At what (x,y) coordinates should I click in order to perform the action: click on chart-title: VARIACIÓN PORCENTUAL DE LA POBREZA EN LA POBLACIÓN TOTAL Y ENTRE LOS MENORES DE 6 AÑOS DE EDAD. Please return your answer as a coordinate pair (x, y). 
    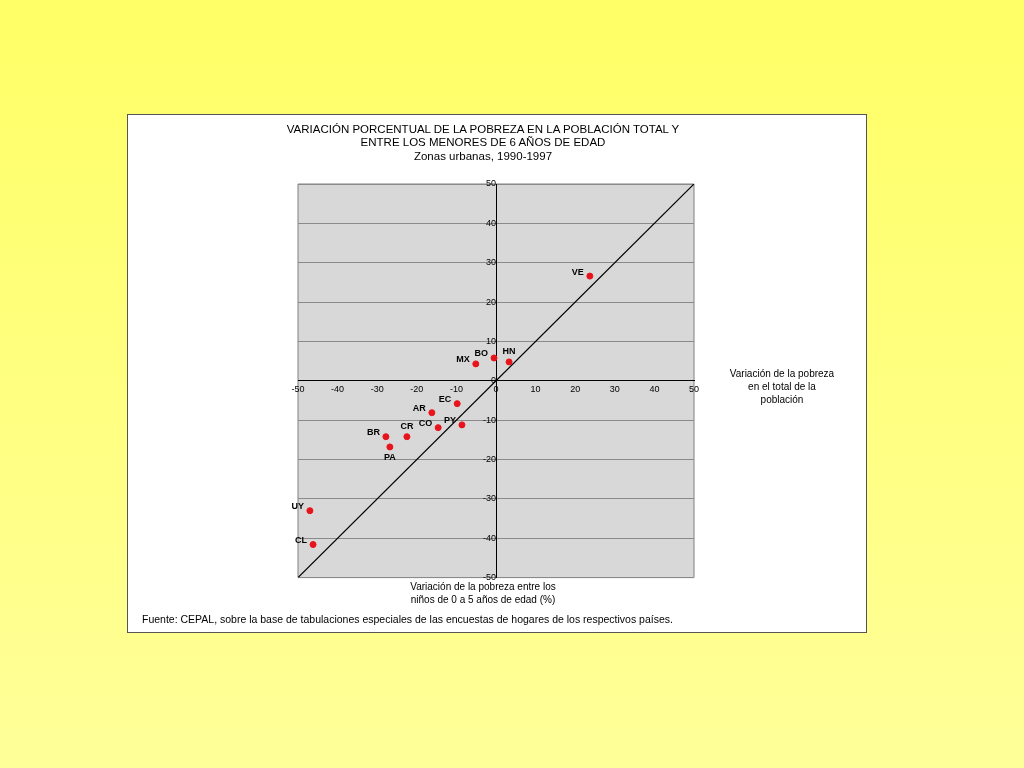
    Looking at the image, I should click on (483, 136).